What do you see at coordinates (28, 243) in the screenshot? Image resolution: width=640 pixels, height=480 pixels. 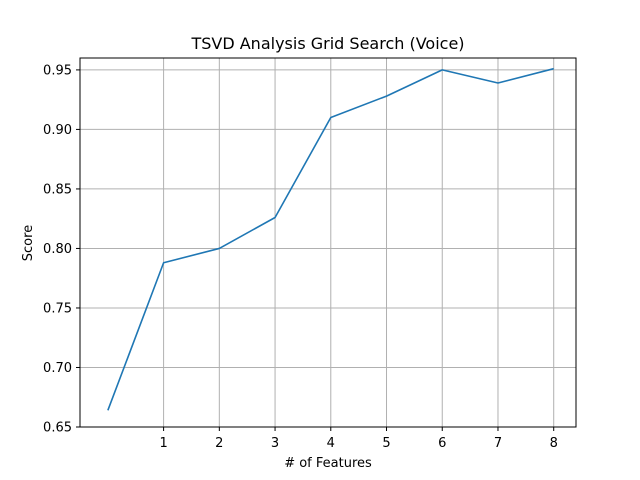 I see `y-axis-label: Score` at bounding box center [28, 243].